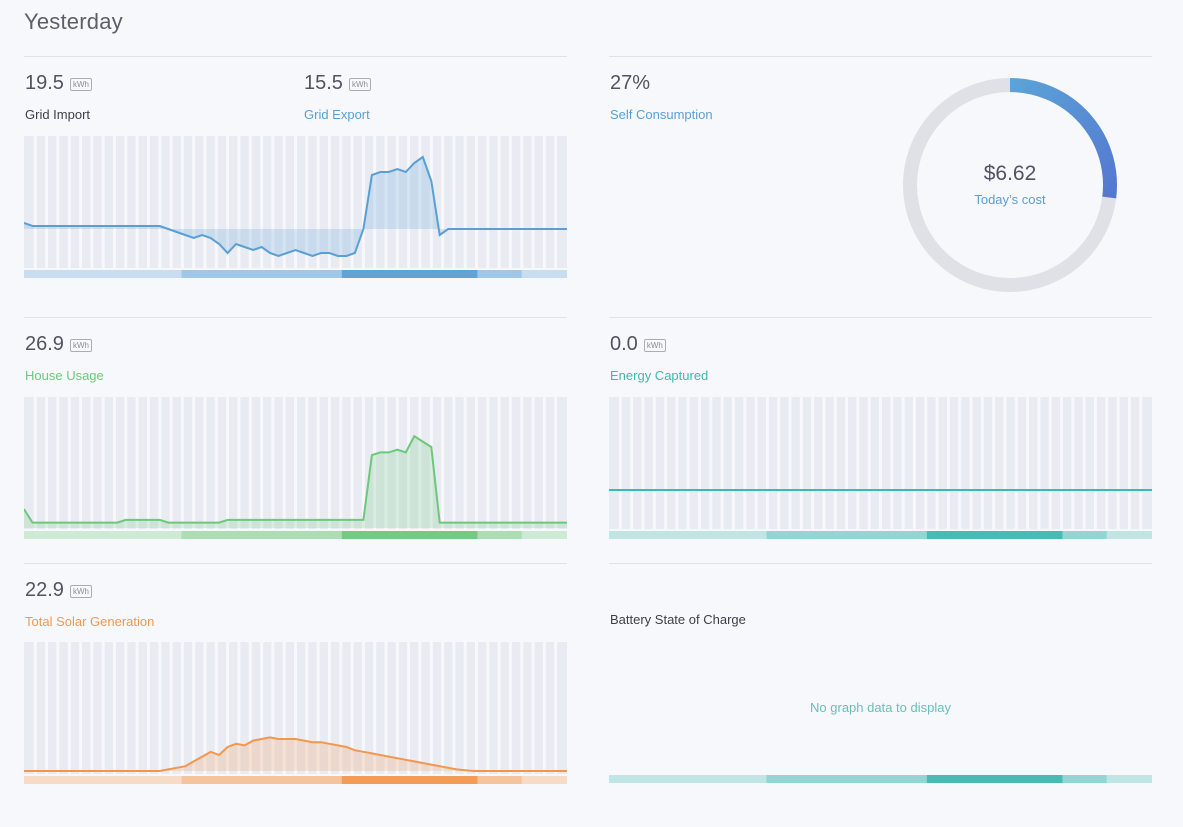 Image resolution: width=1183 pixels, height=827 pixels. I want to click on battery-label: Battery State of Charge, so click(678, 619).